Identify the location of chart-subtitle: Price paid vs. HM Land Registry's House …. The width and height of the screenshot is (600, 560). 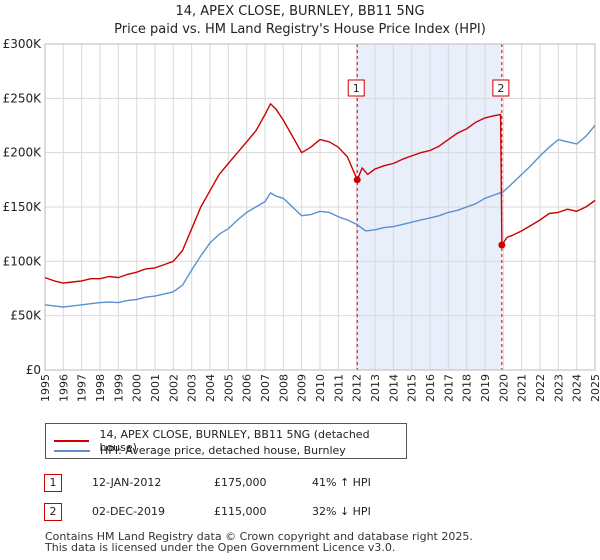
(300, 29).